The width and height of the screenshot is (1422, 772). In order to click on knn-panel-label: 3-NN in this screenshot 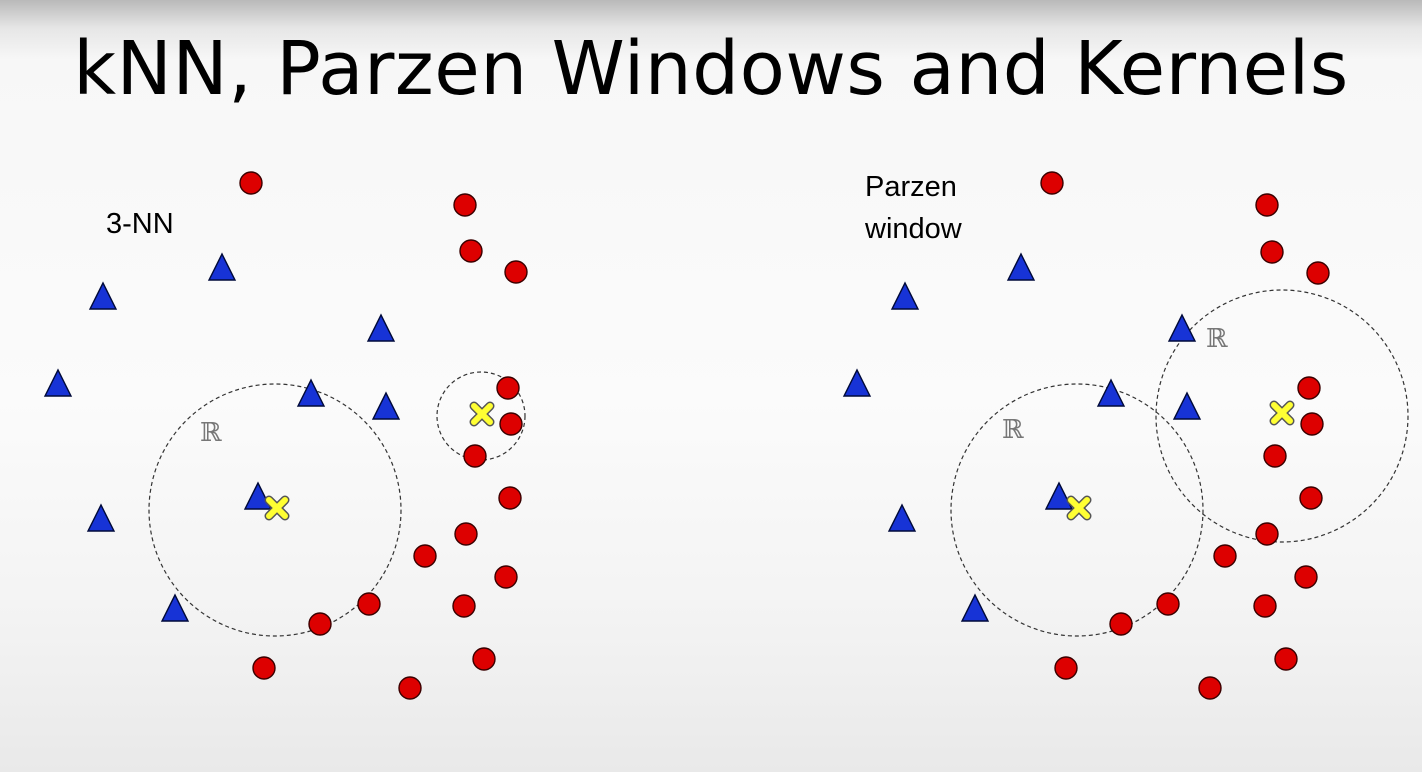, I will do `click(140, 224)`.